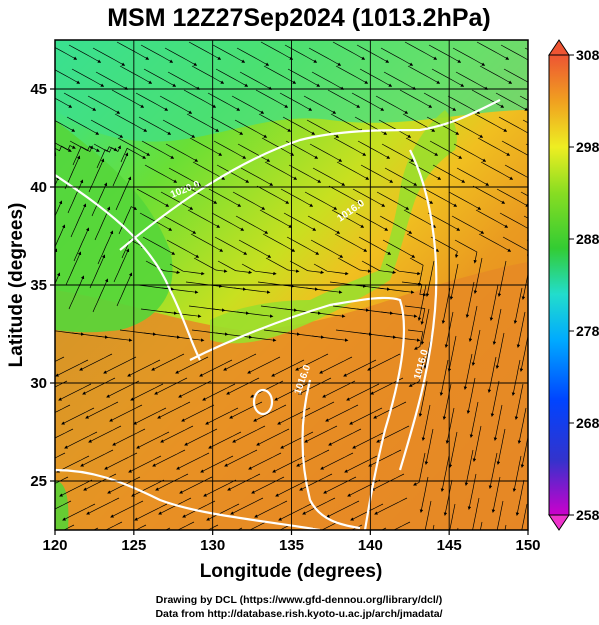  What do you see at coordinates (587, 331) in the screenshot?
I see `colorbar-tick-label: 278` at bounding box center [587, 331].